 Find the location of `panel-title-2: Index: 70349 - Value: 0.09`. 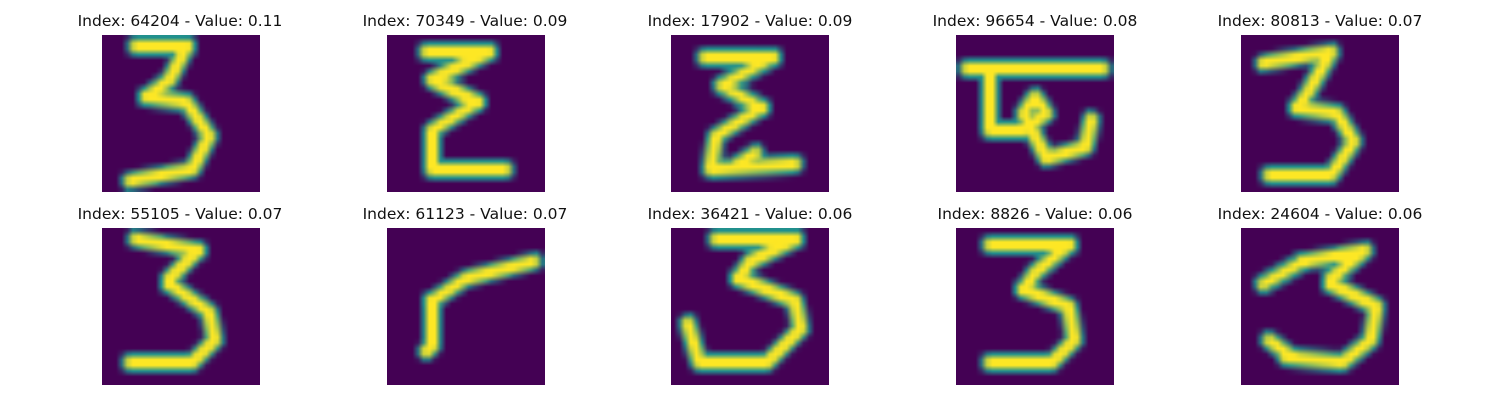

panel-title-2: Index: 70349 - Value: 0.09 is located at coordinates (465, 21).